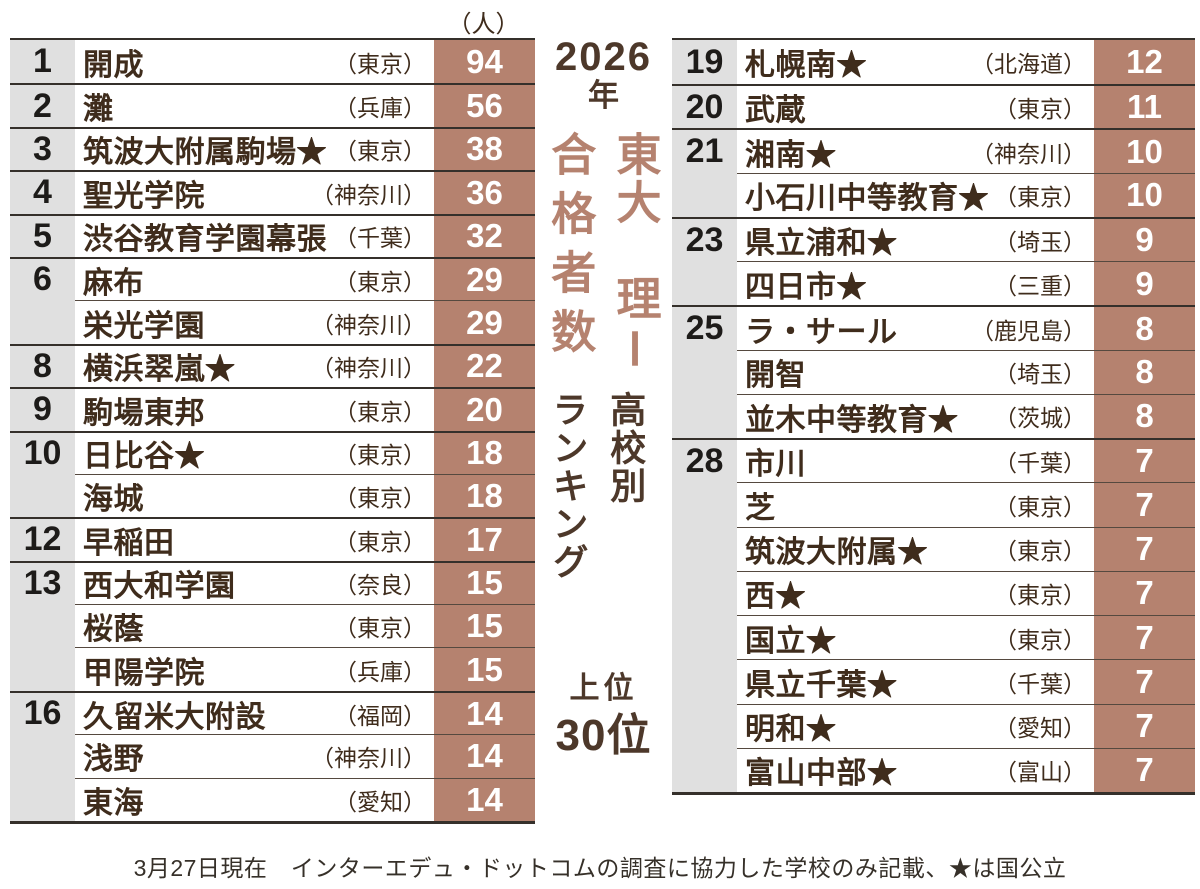 This screenshot has height=889, width=1200. Describe the element at coordinates (1040, 684) in the screenshot. I see `prefecture: （千葉）` at that location.